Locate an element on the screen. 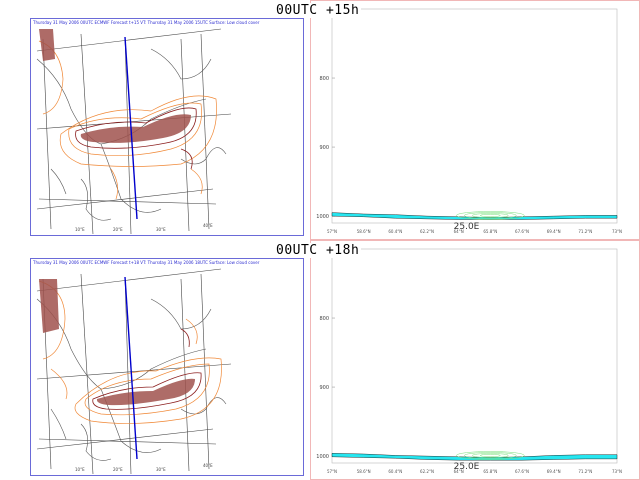  forecast-time-label: 00UTC +15h is located at coordinates (318, 10).